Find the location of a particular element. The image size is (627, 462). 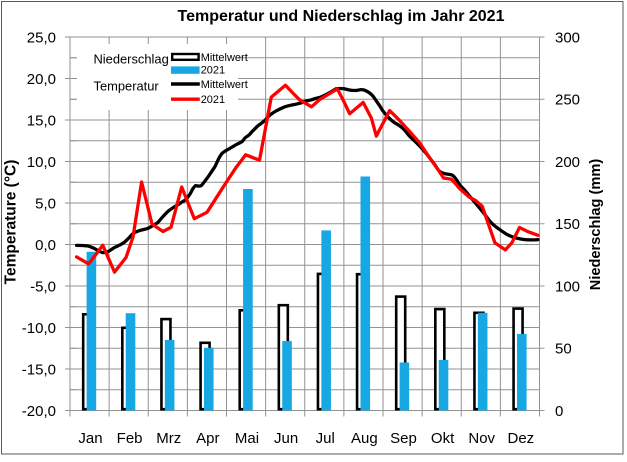

svg-text: 50 is located at coordinates (563, 349).